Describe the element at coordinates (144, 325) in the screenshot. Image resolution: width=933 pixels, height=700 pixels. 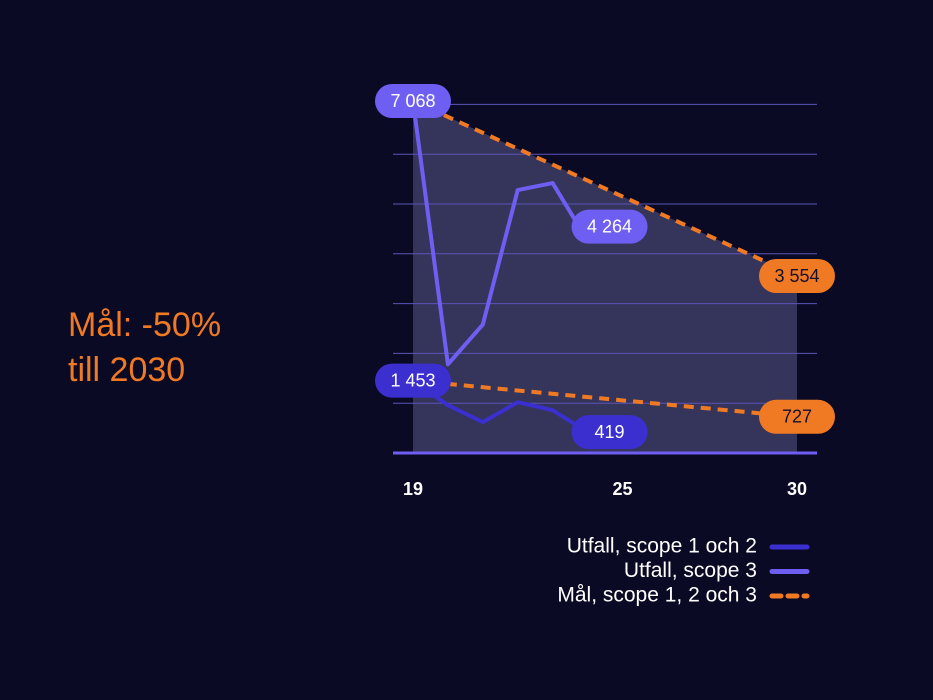
I see `annotation: Mål: -50%` at that location.